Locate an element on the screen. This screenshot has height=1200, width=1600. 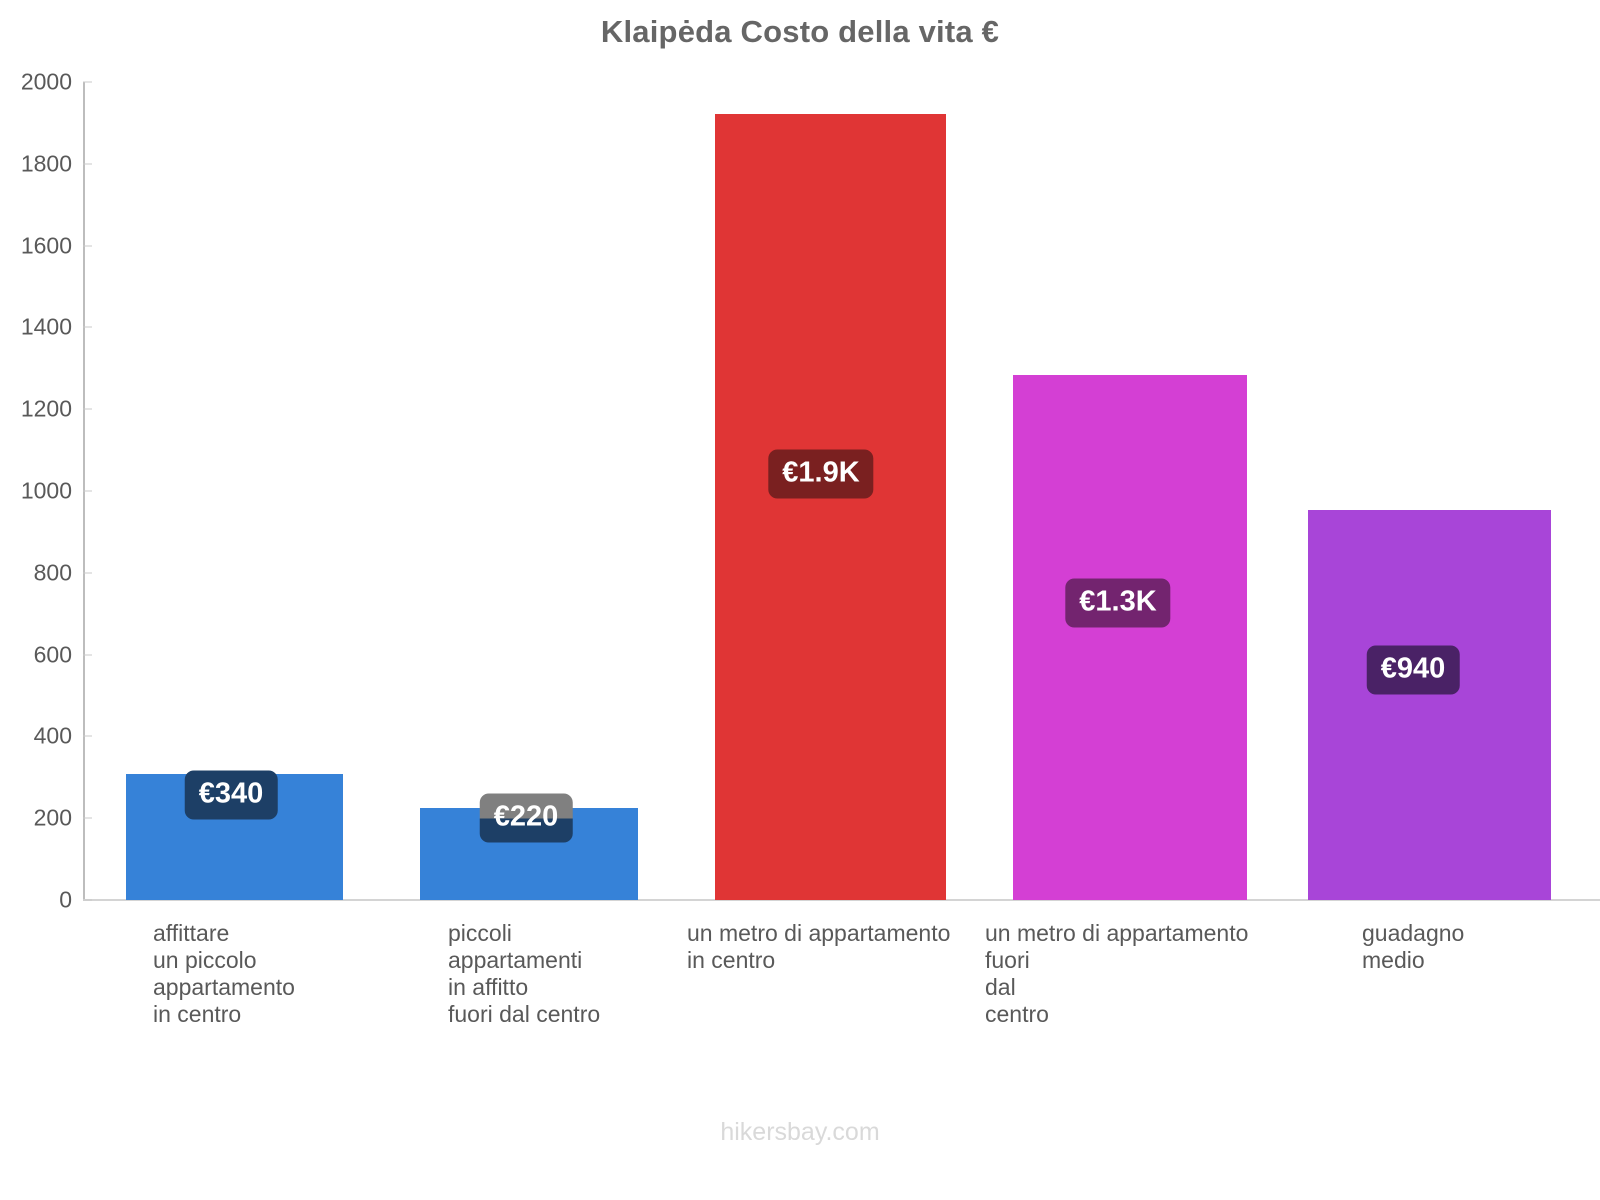
y-axis-tick-label: 600 is located at coordinates (52, 654).